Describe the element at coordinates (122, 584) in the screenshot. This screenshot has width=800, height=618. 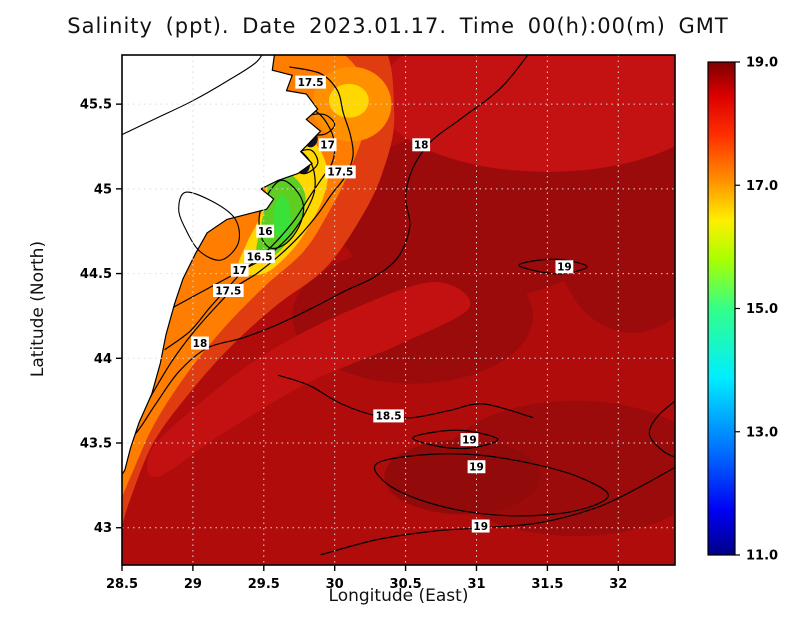
I see `x-tick-label: 28.5` at that location.